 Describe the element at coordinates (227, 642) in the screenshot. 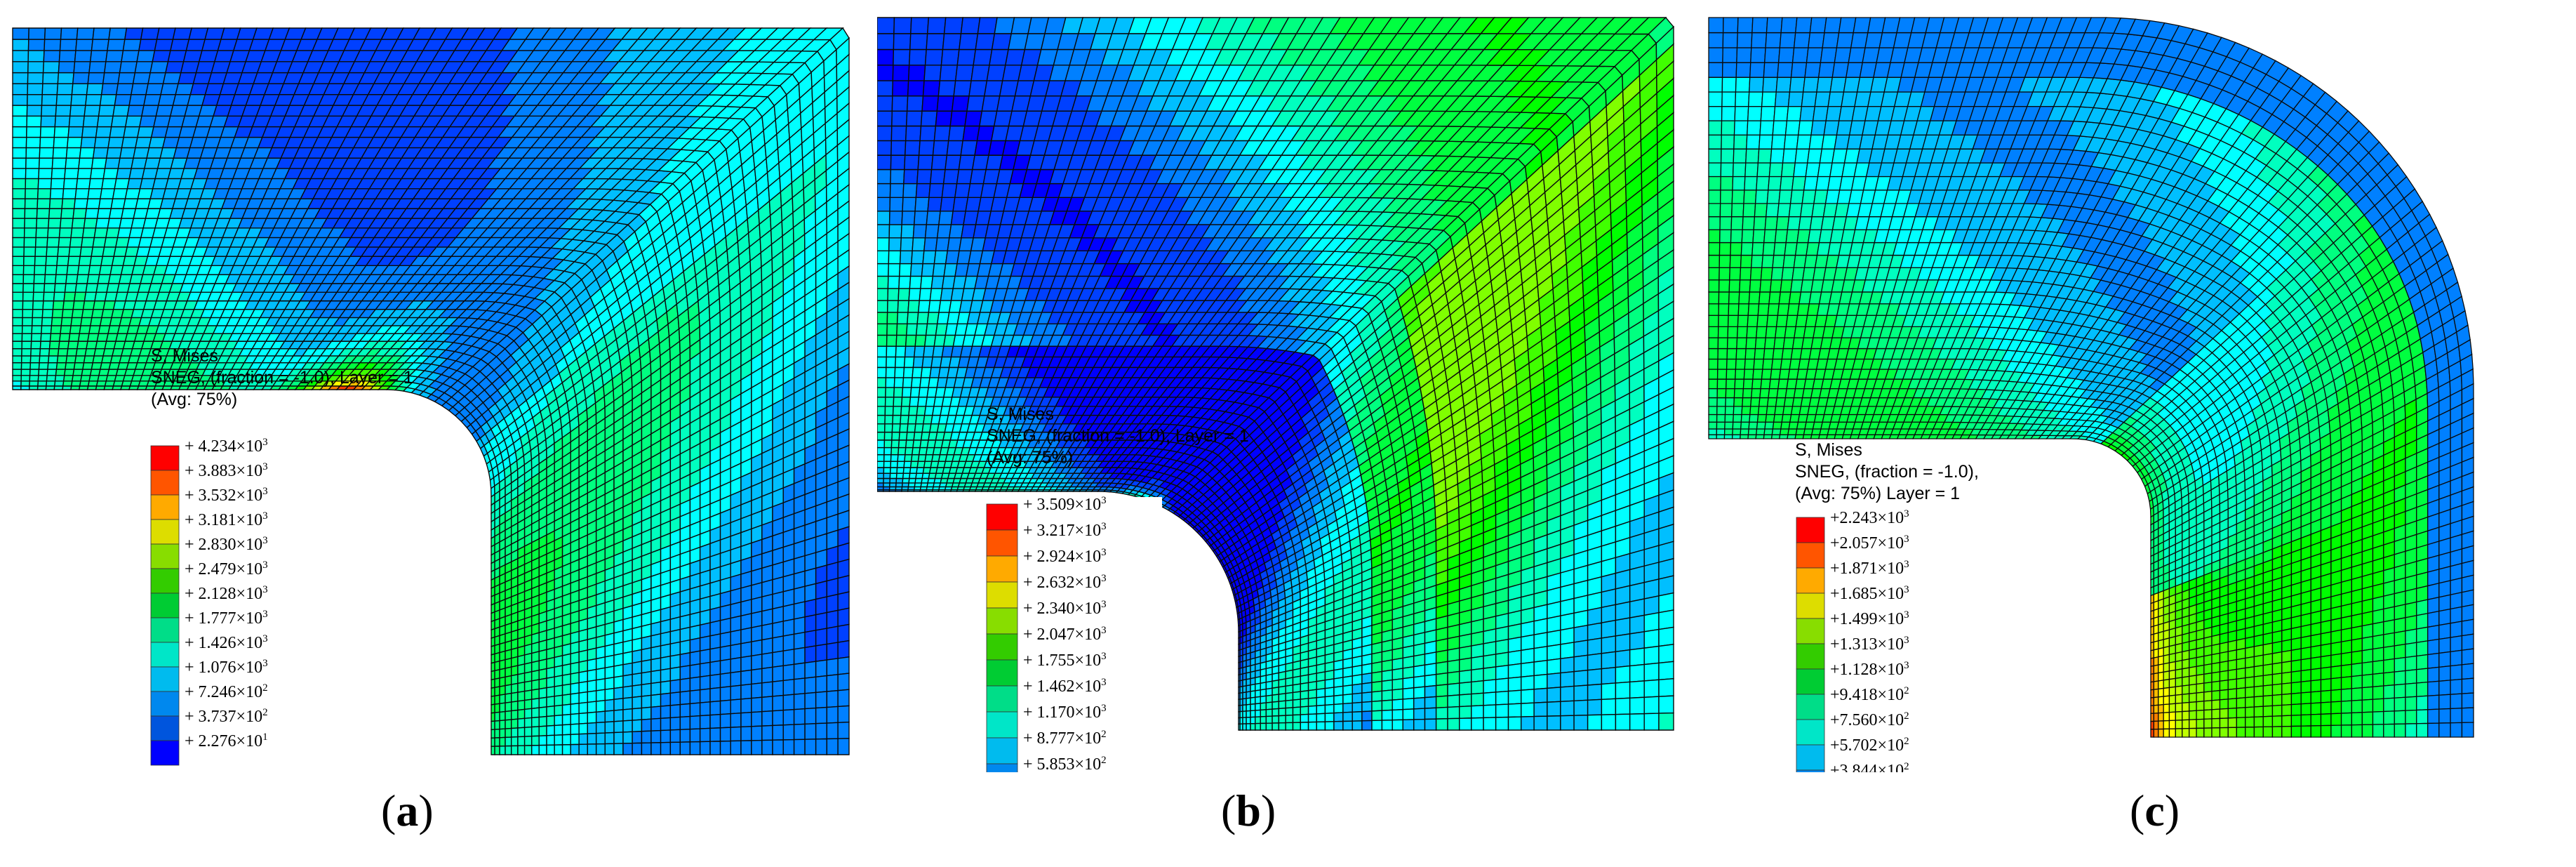

I see `legend-value: + 1.426×103` at that location.